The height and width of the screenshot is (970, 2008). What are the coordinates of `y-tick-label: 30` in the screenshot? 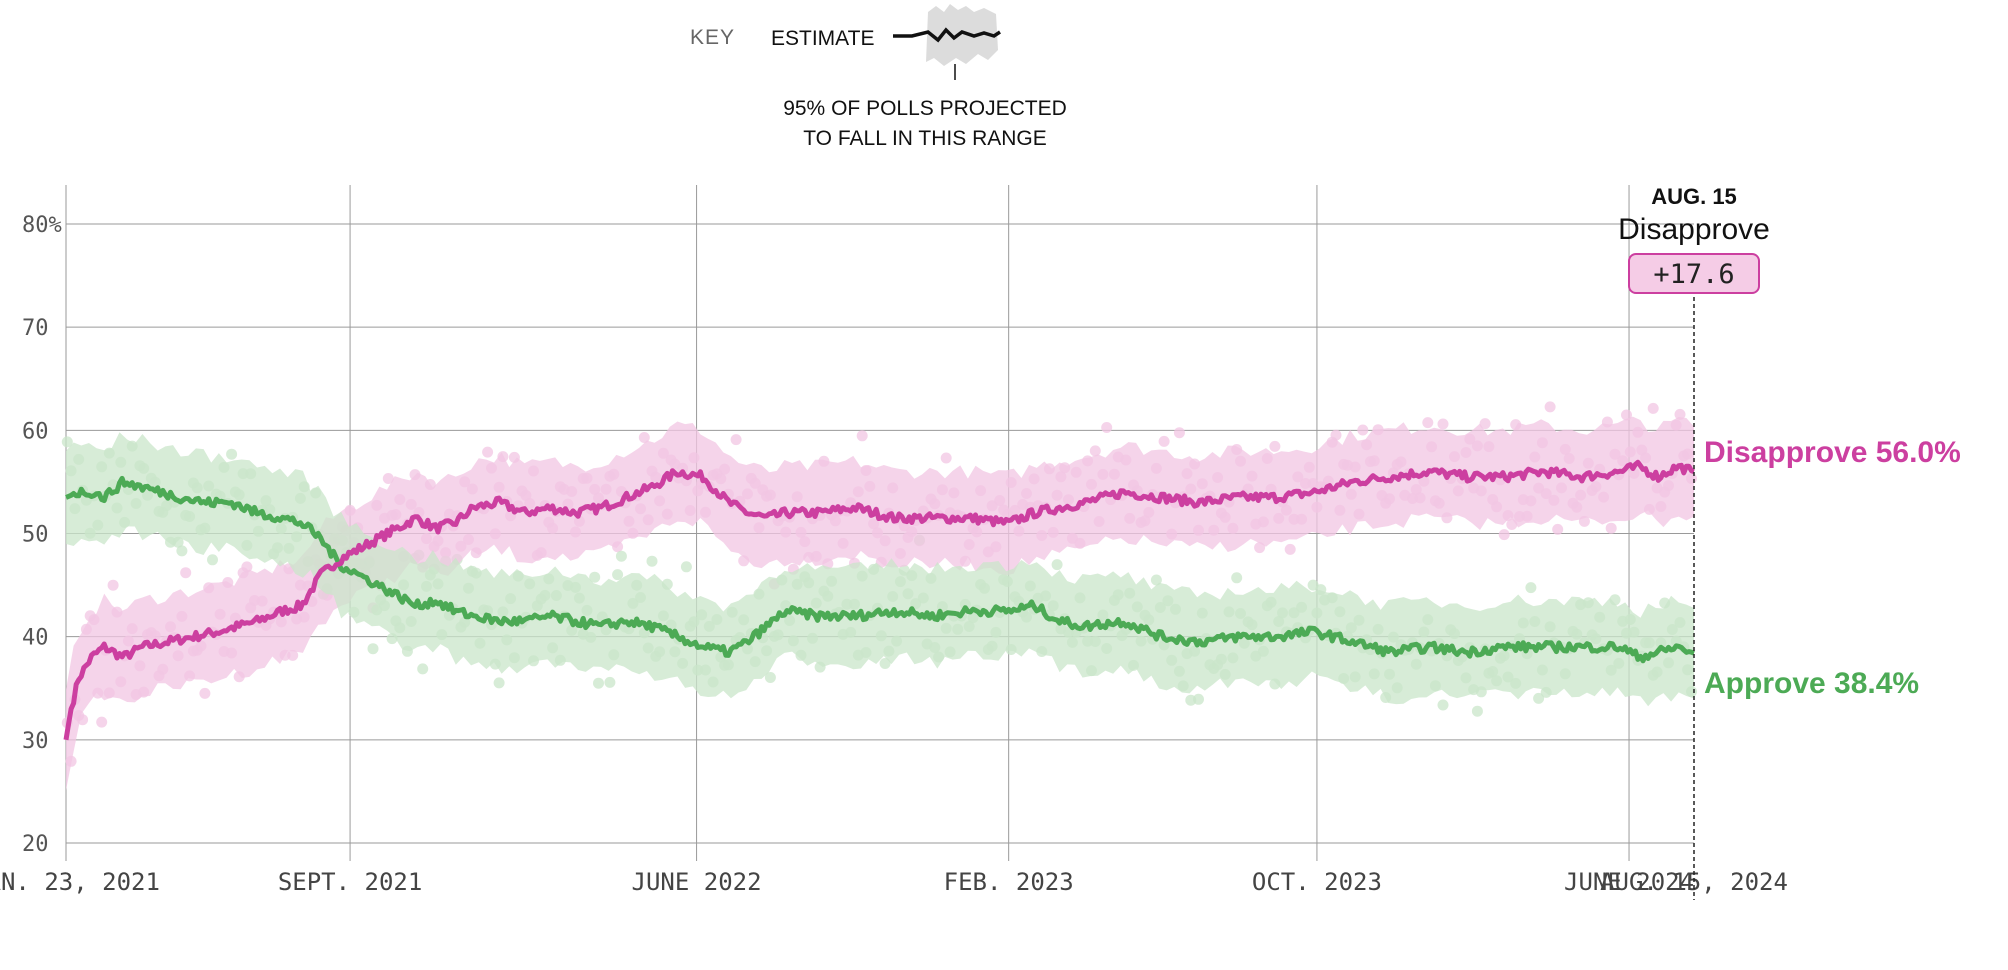 It's located at (35, 741).